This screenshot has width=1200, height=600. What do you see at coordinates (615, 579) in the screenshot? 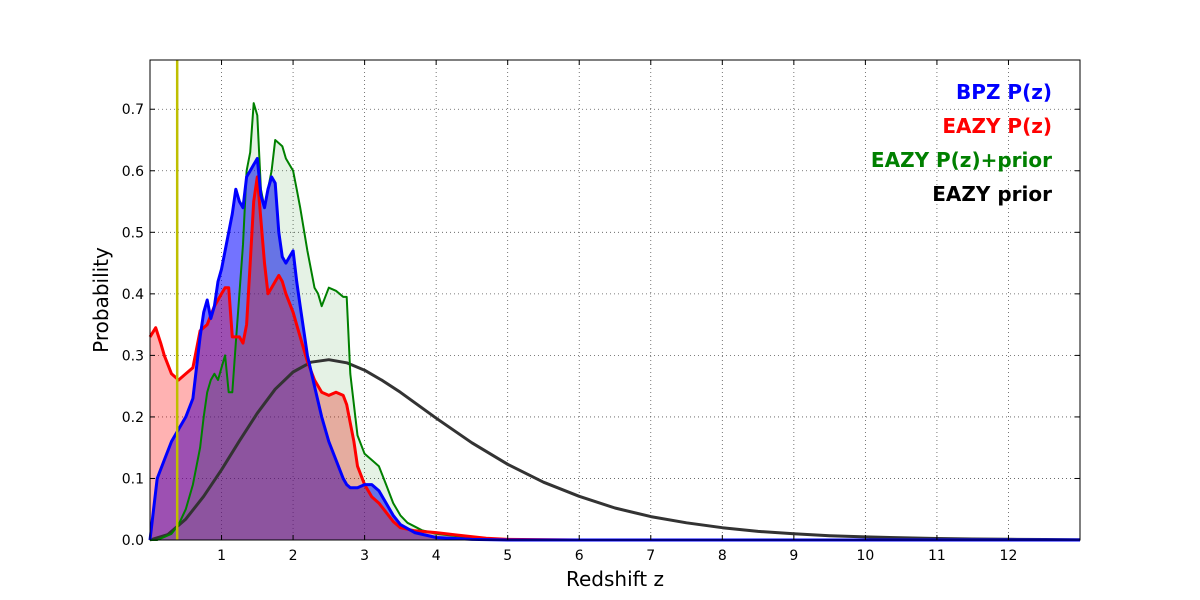
I see `x-axis-label: Redshift z` at bounding box center [615, 579].